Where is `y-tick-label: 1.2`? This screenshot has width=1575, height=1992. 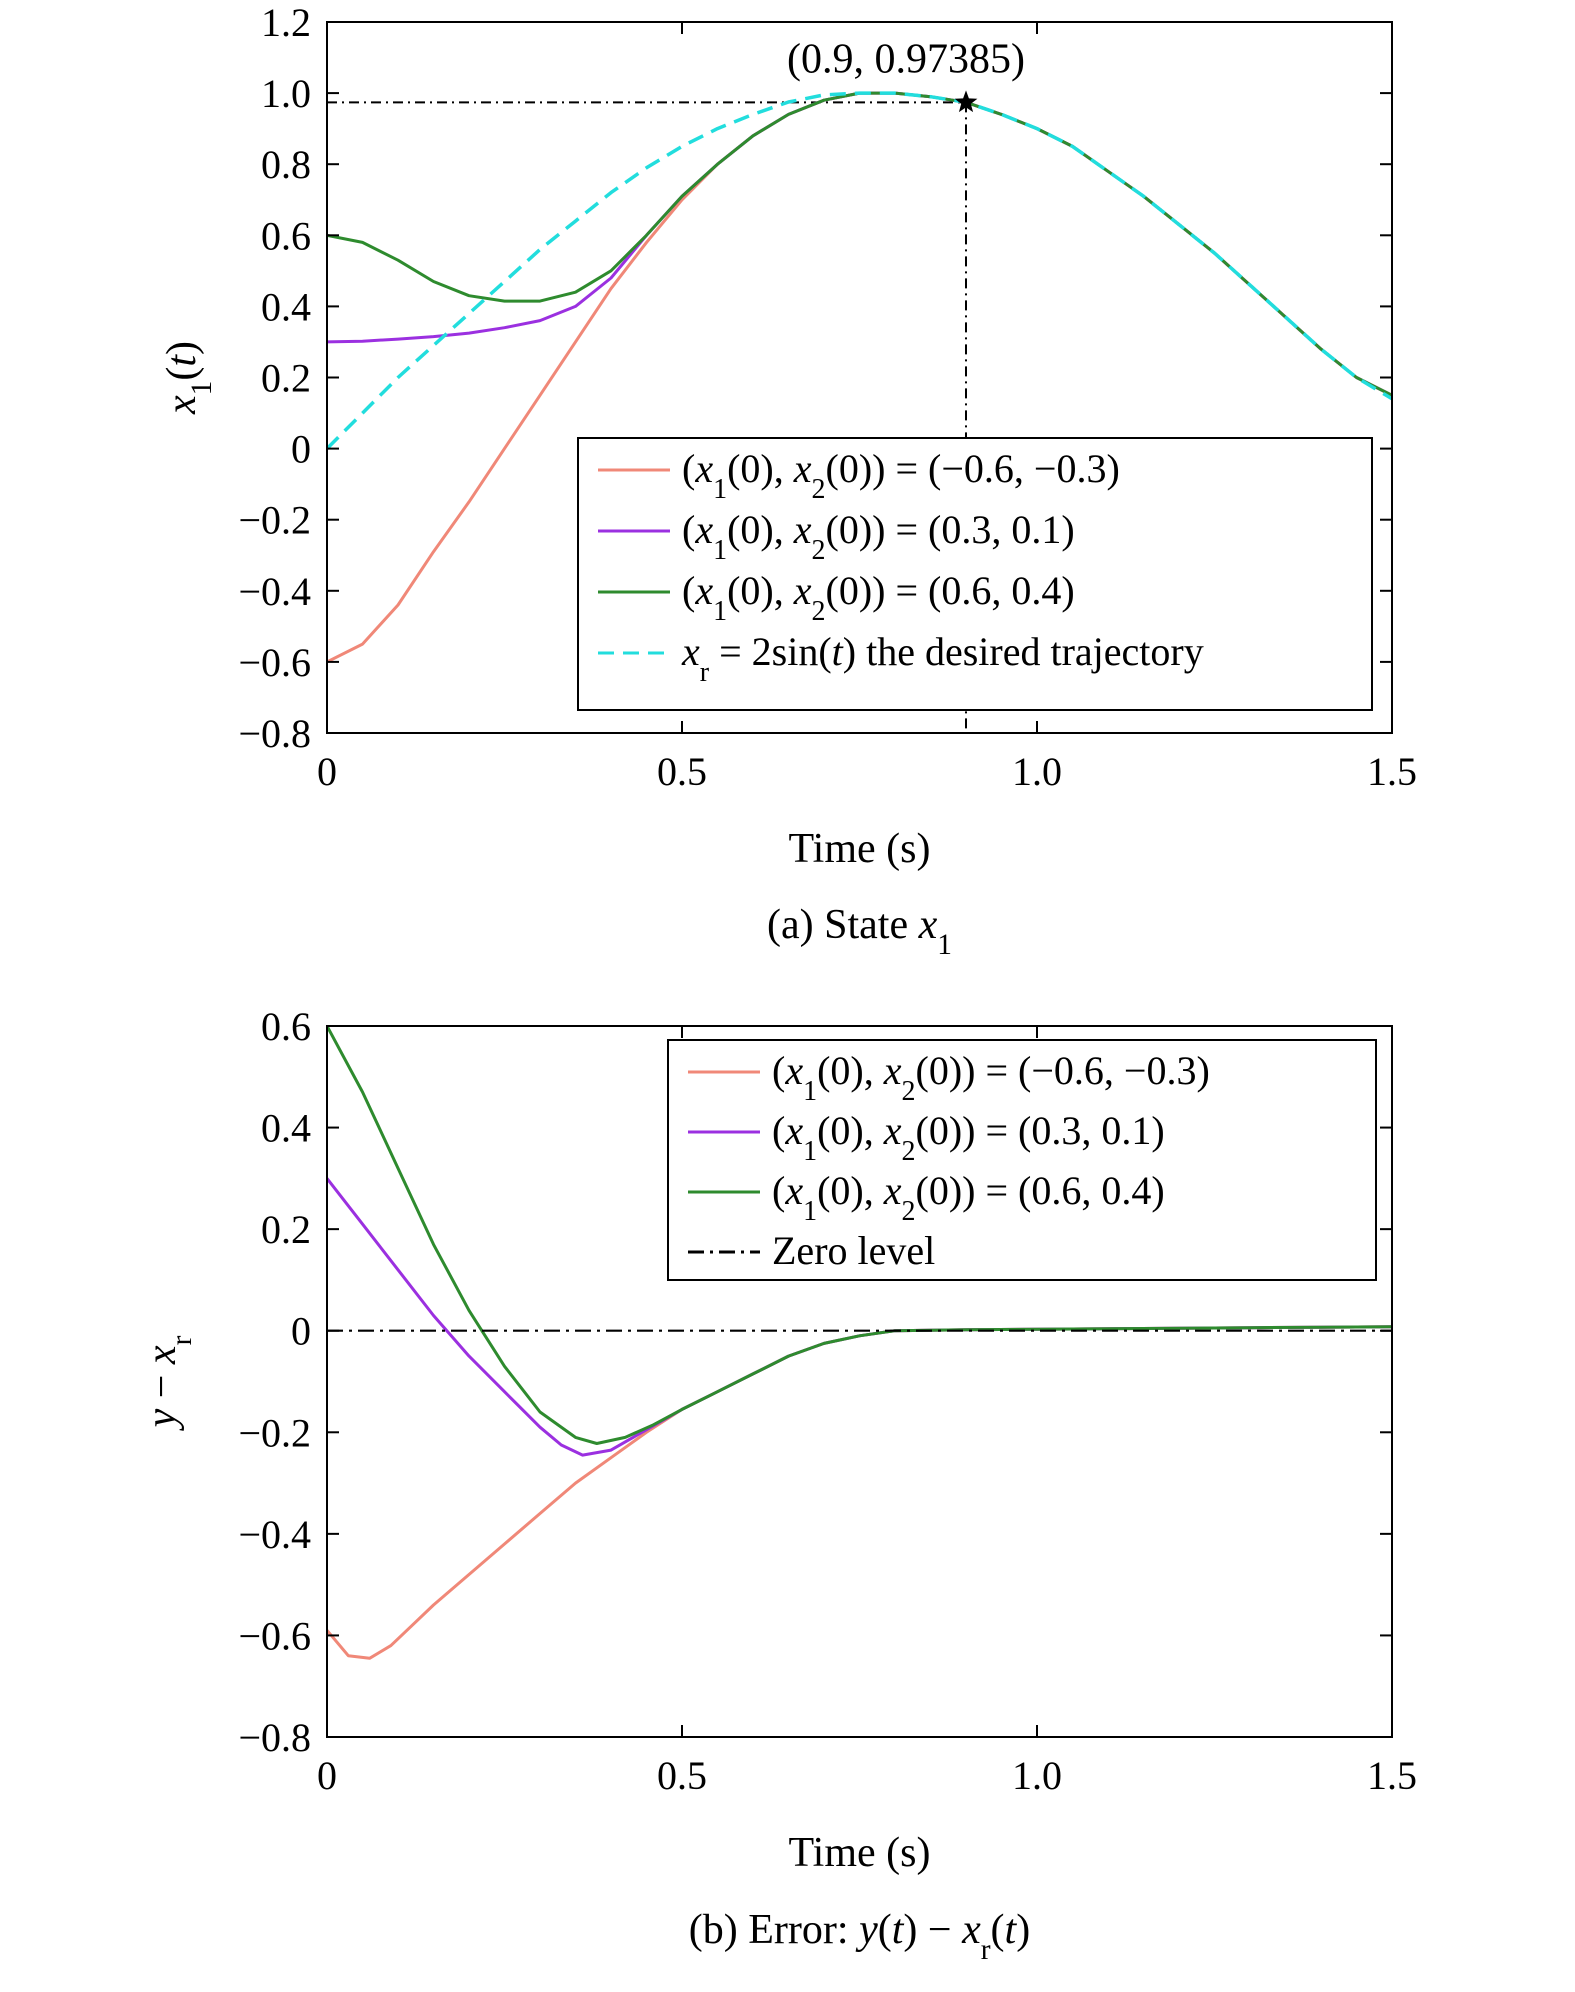 y-tick-label: 1.2 is located at coordinates (286, 22).